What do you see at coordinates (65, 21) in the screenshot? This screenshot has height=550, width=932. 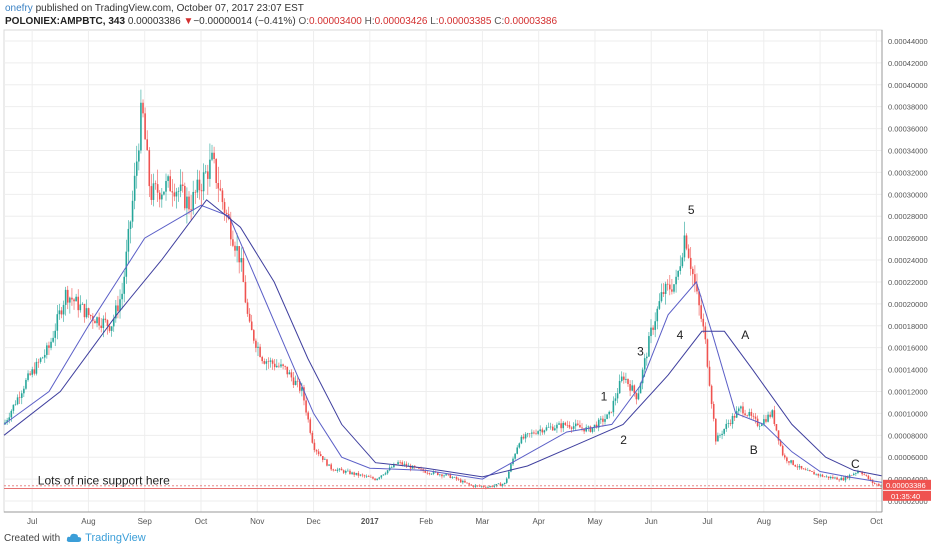 I see `symbol-label: POLONIEX:AMPBTC, 343` at bounding box center [65, 21].